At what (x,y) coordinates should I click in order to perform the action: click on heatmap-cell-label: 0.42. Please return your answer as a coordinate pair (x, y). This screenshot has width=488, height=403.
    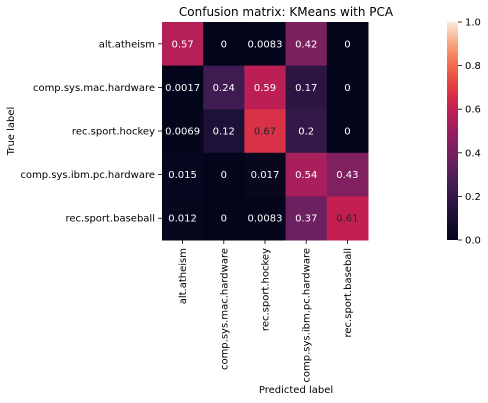
    Looking at the image, I should click on (306, 44).